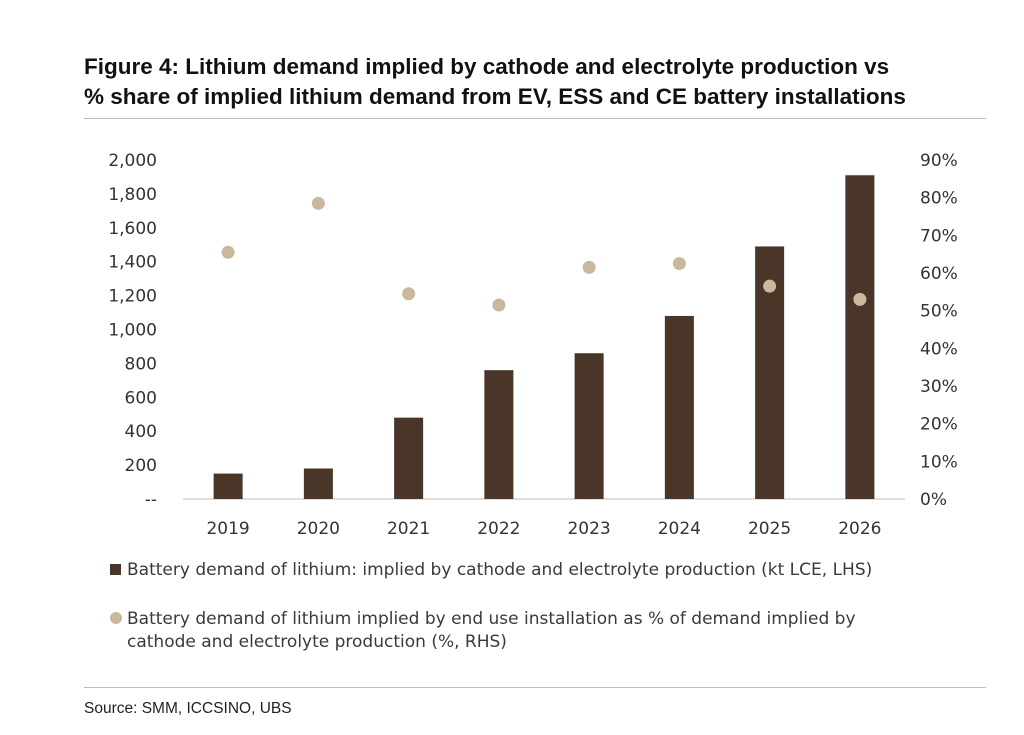 The width and height of the screenshot is (1024, 735). Describe the element at coordinates (535, 118) in the screenshot. I see `title-divider` at that location.